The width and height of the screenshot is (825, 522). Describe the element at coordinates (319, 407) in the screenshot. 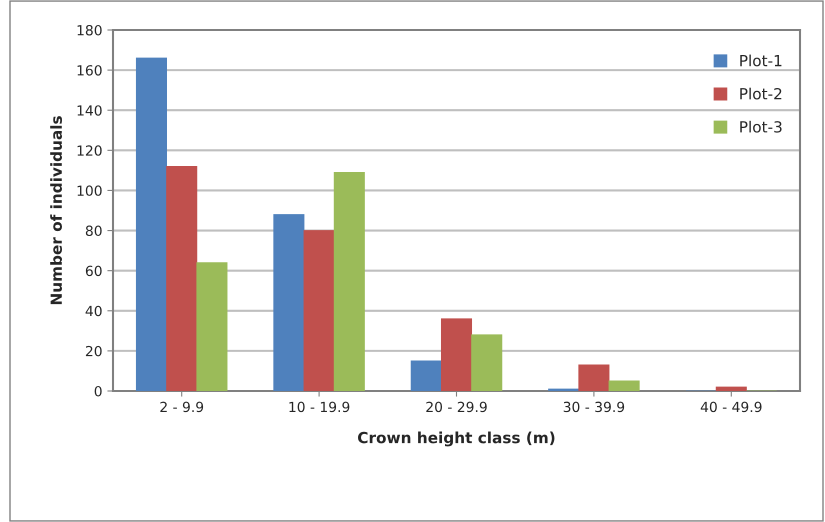

I see `x-tick-label: 10 - 19.9` at that location.